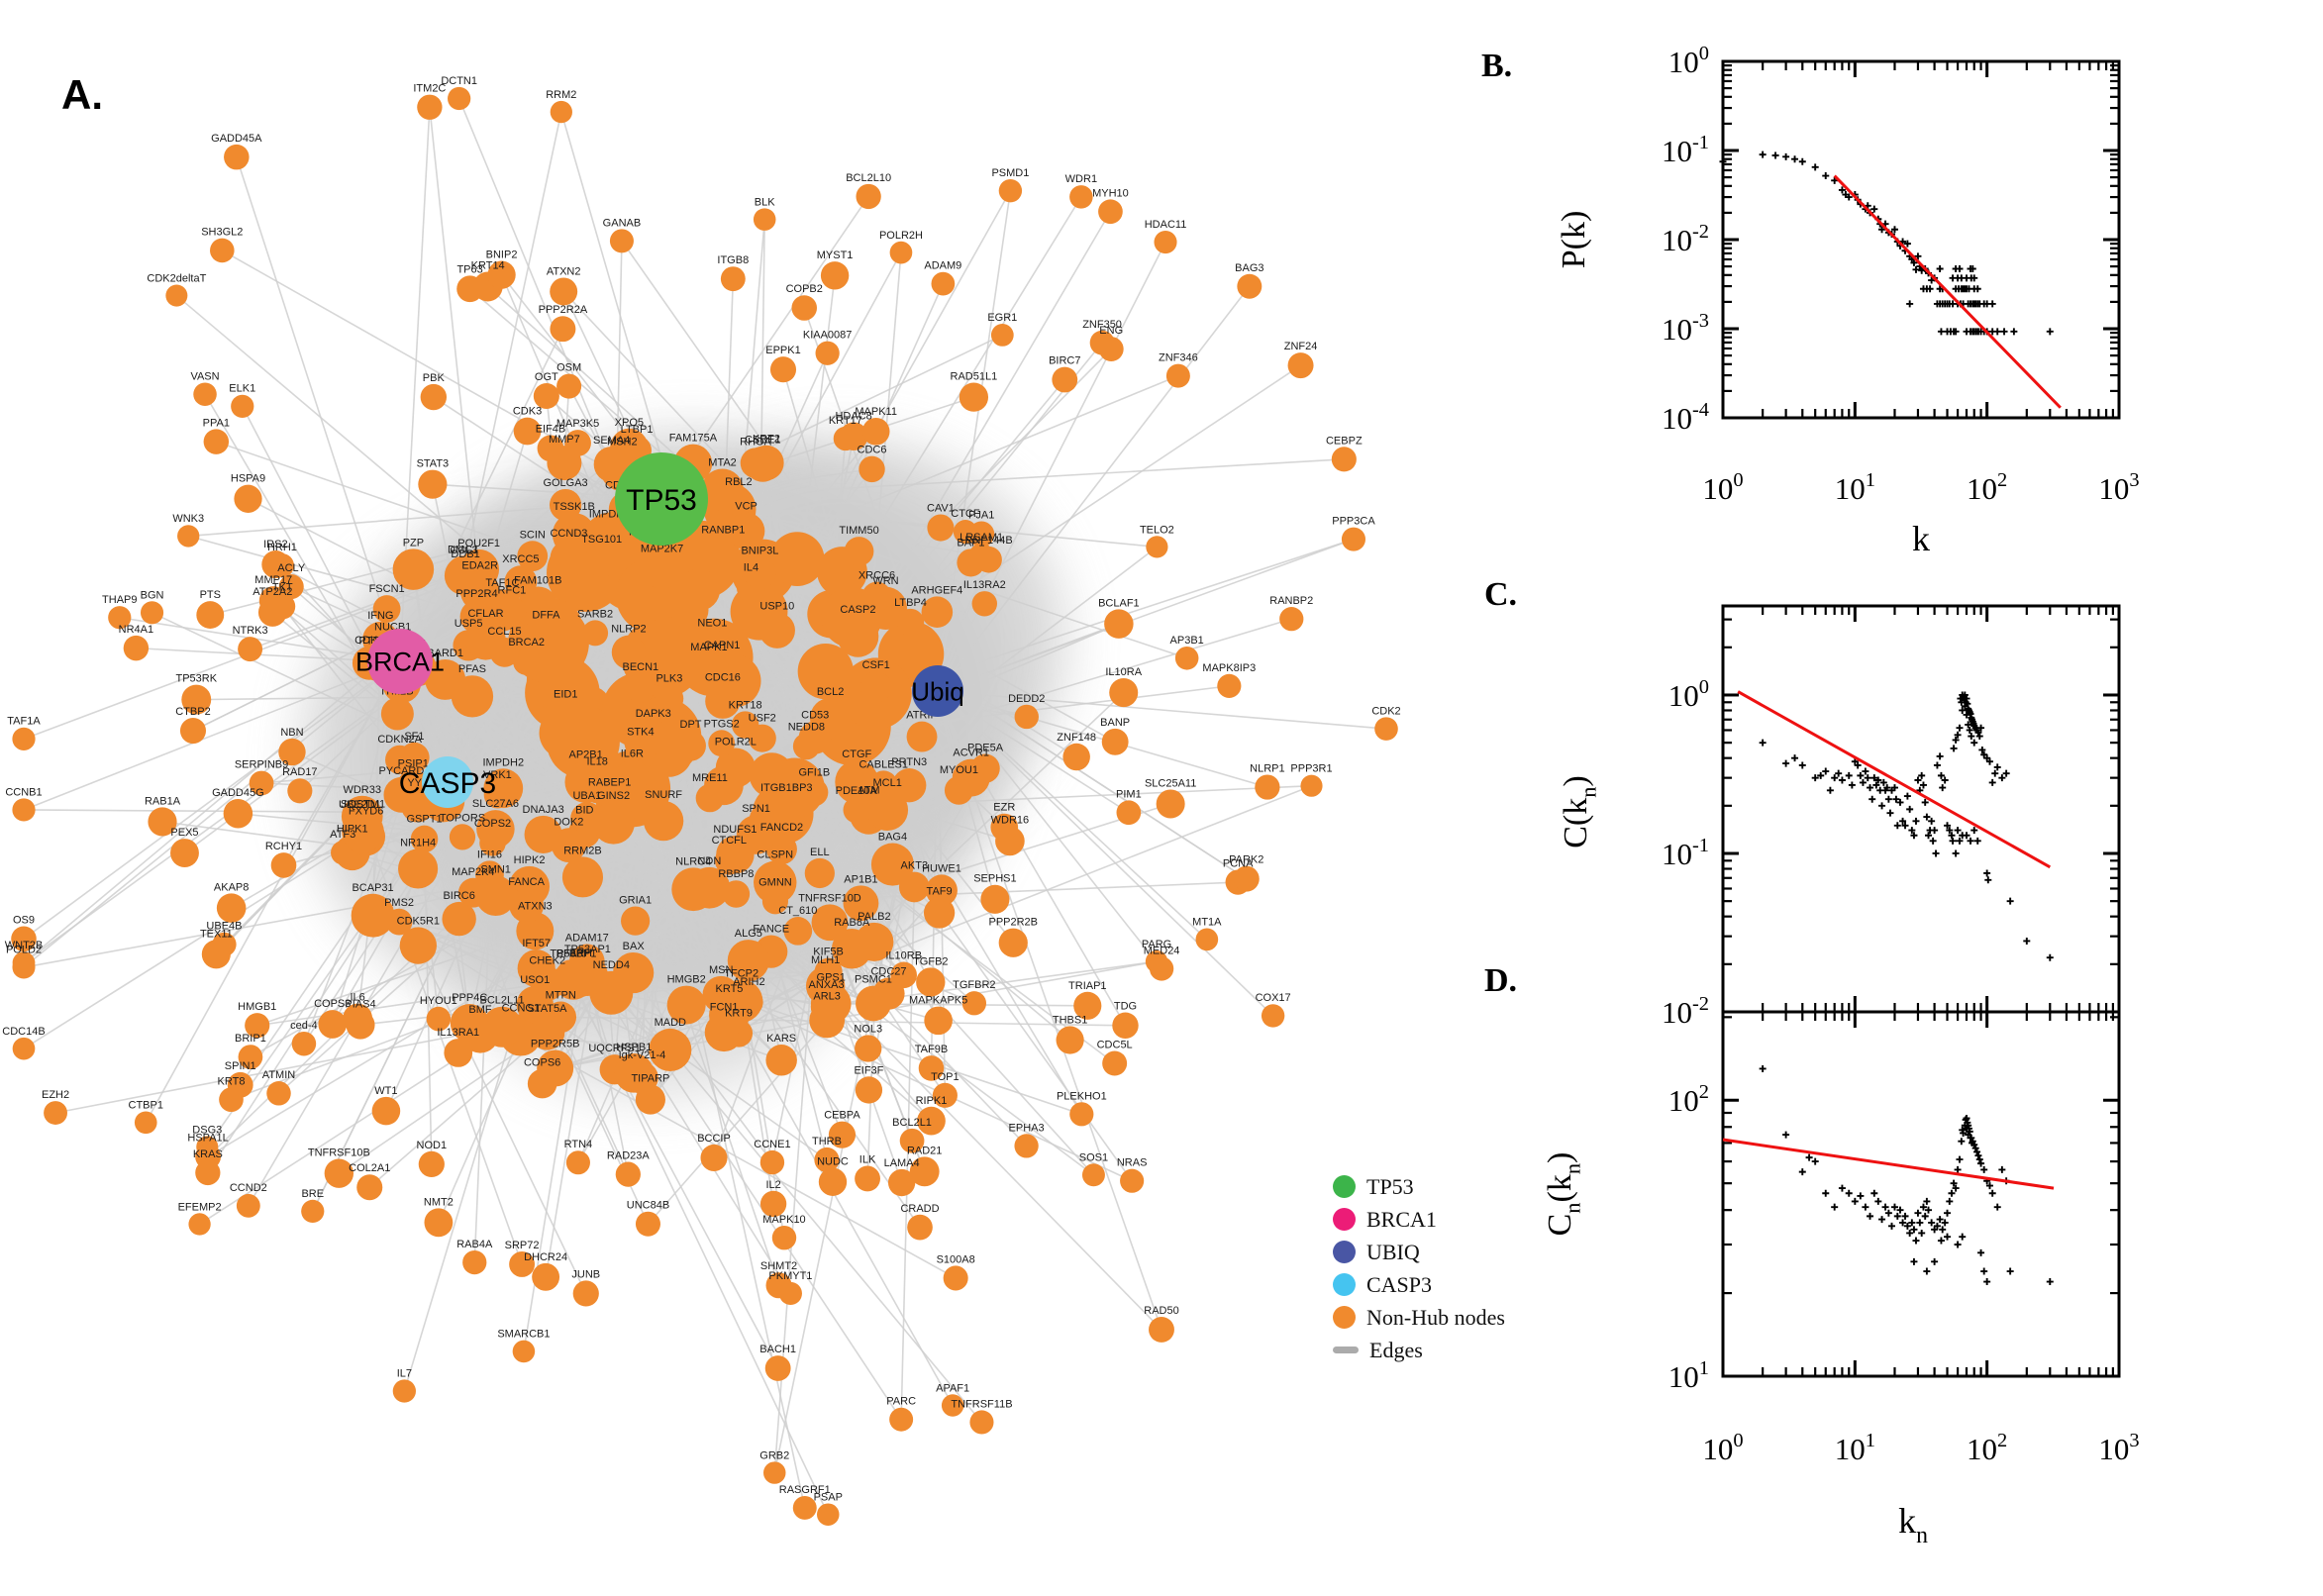 The height and width of the screenshot is (1596, 2323). Describe the element at coordinates (901, 236) in the screenshot. I see `node-label: POLR2H` at that location.